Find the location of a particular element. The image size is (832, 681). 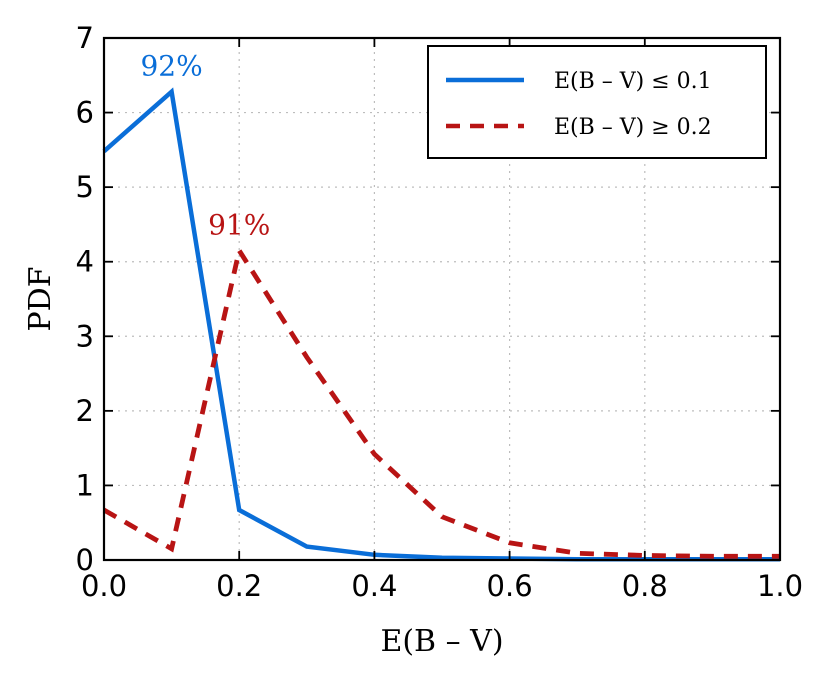

annotations: 92% 91% is located at coordinates (205, 146).